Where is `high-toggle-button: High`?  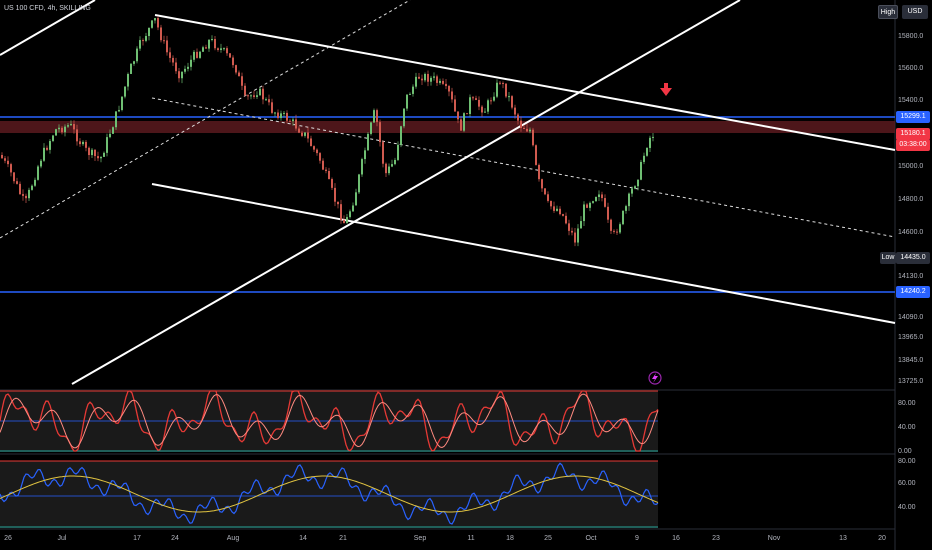
high-toggle-button: High is located at coordinates (888, 12).